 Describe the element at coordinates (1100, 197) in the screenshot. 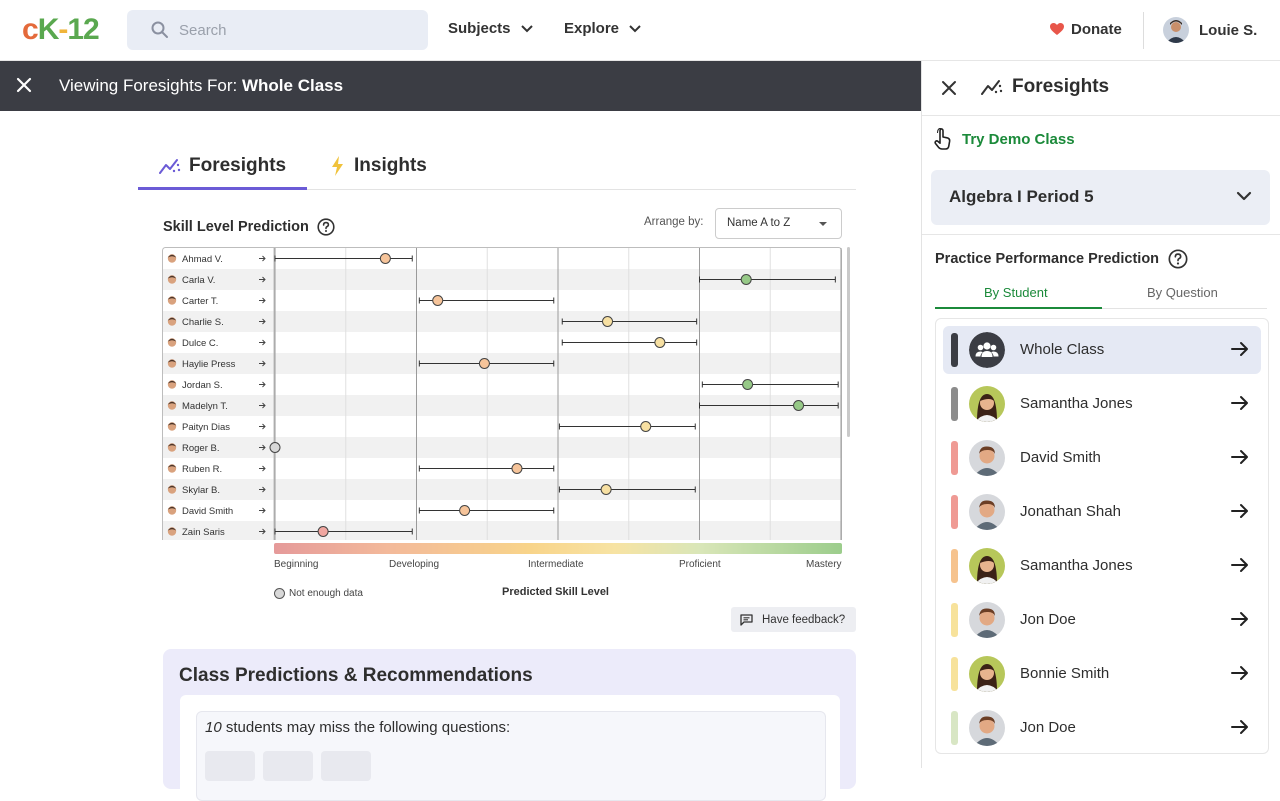

I see `class-select: Algebra I Period 5` at that location.